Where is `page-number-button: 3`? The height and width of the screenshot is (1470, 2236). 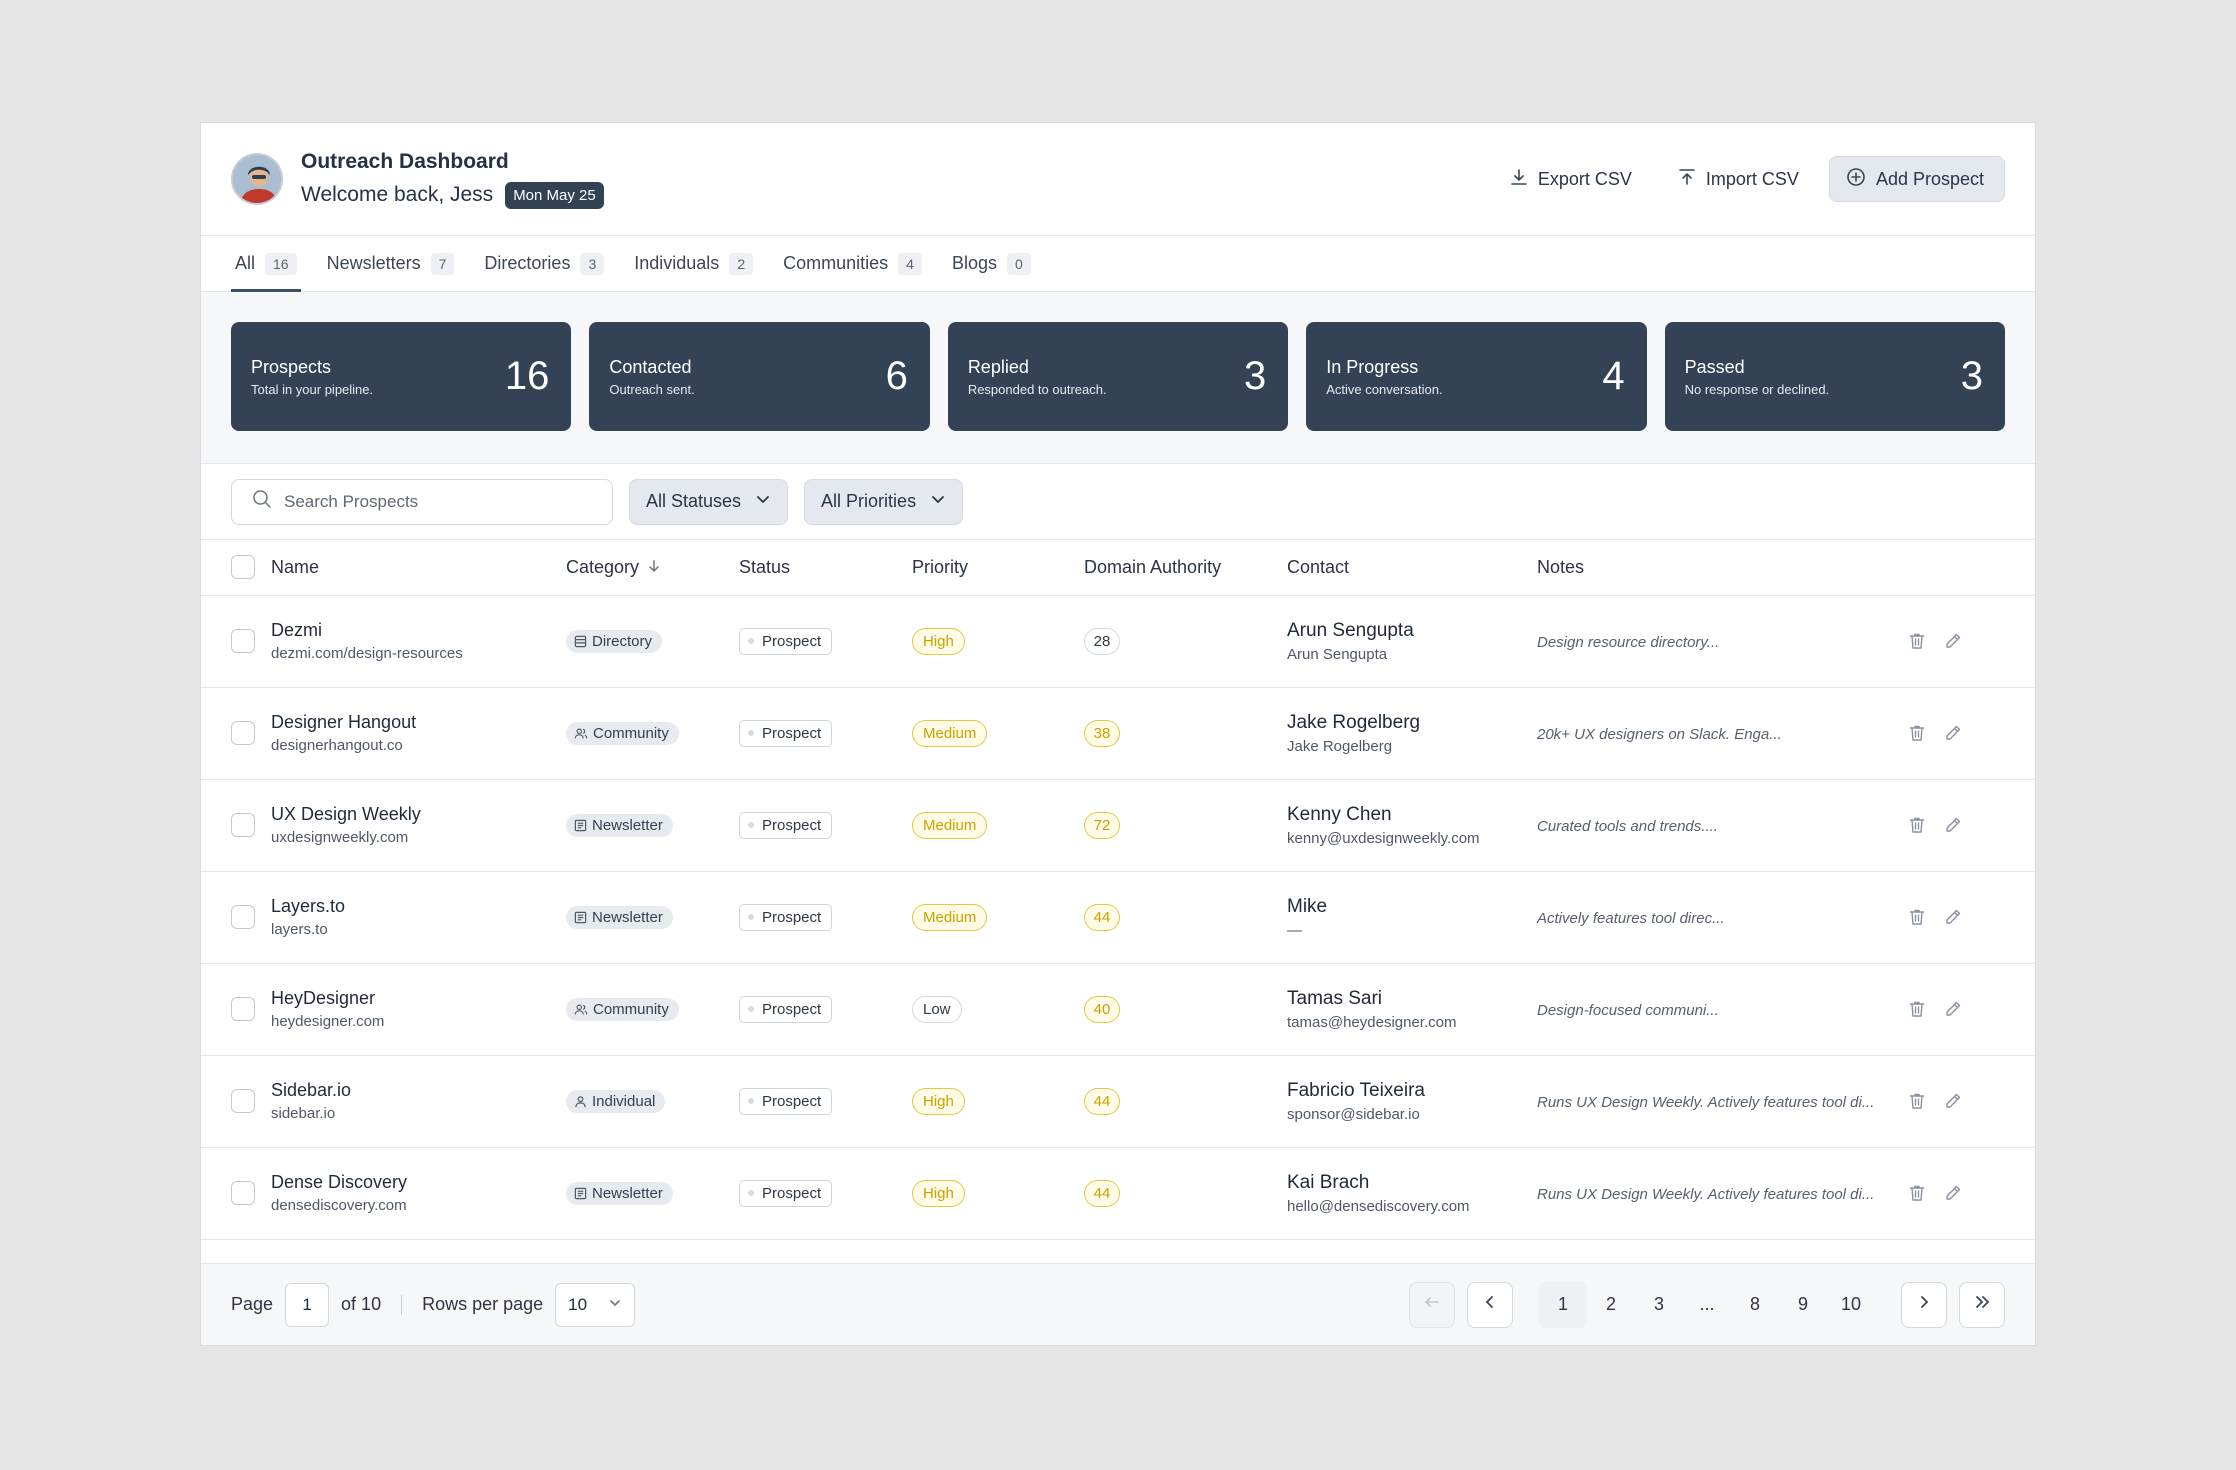 page-number-button: 3 is located at coordinates (1658, 1304).